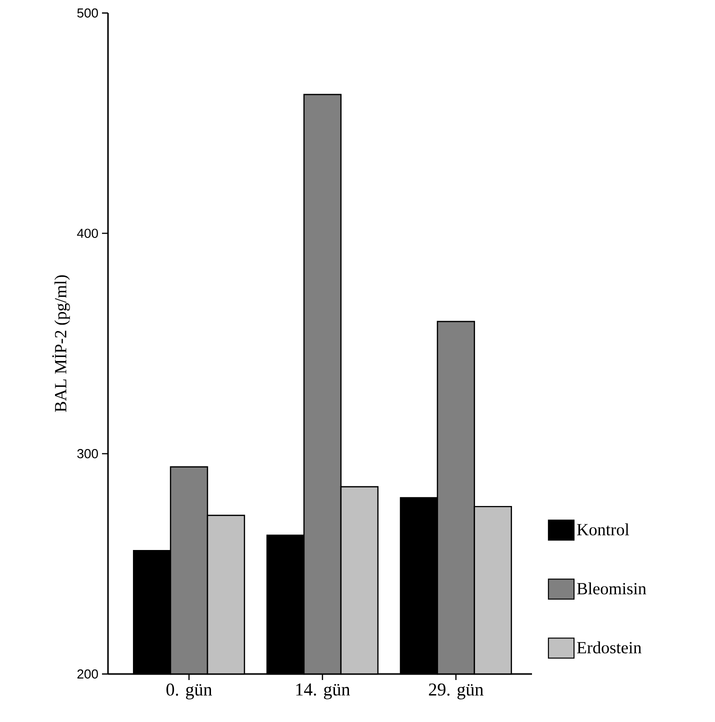 The image size is (715, 722). Describe the element at coordinates (609, 647) in the screenshot. I see `legend-label: Erdostein` at that location.